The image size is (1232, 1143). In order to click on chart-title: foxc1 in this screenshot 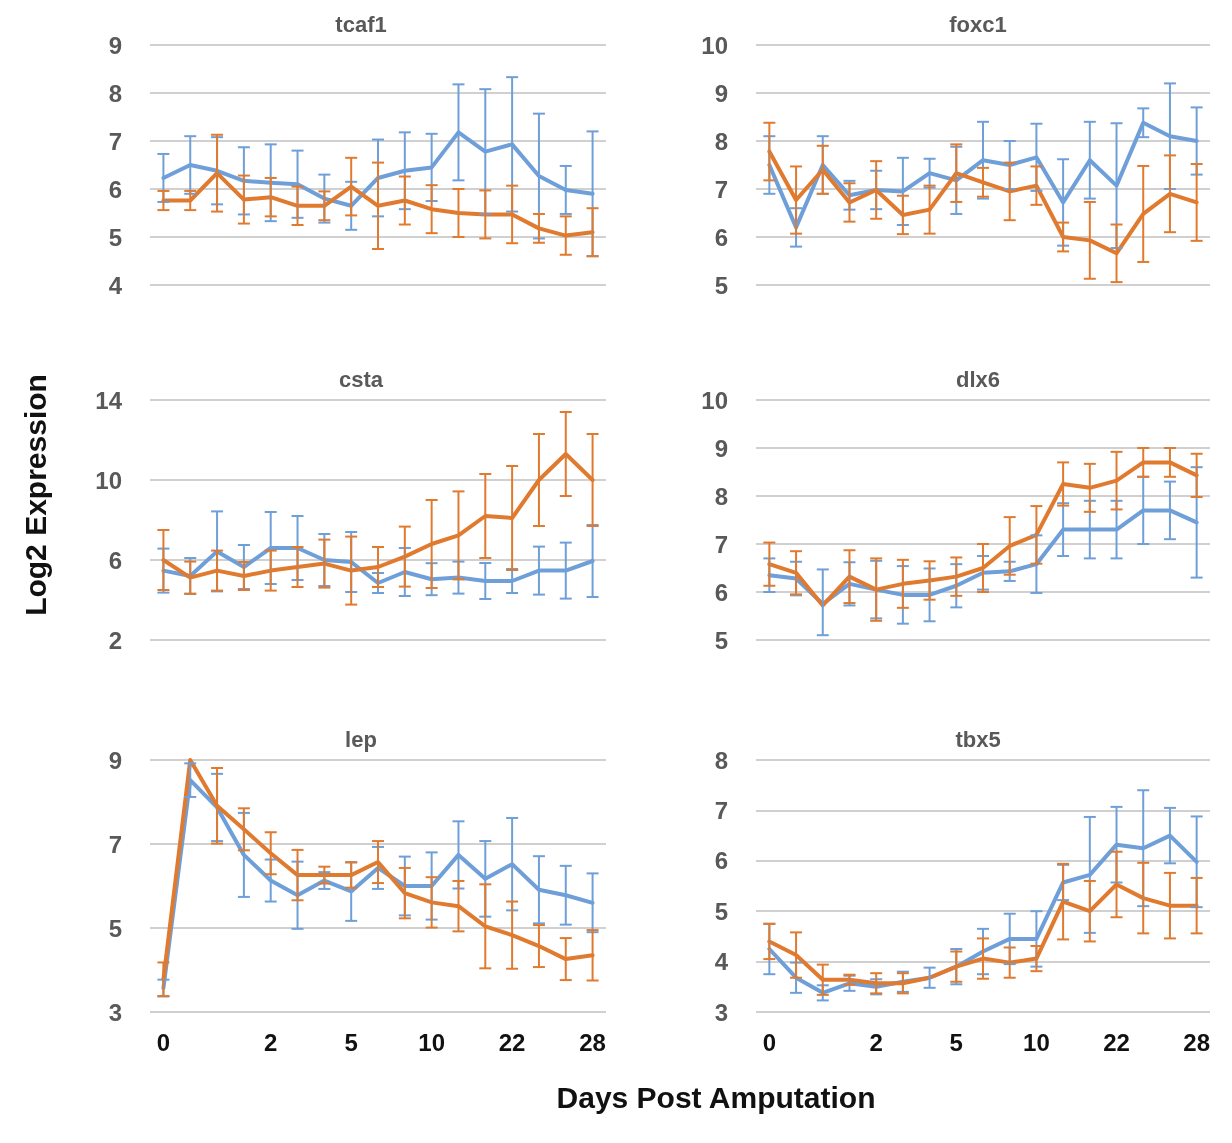, I will do `click(978, 24)`.